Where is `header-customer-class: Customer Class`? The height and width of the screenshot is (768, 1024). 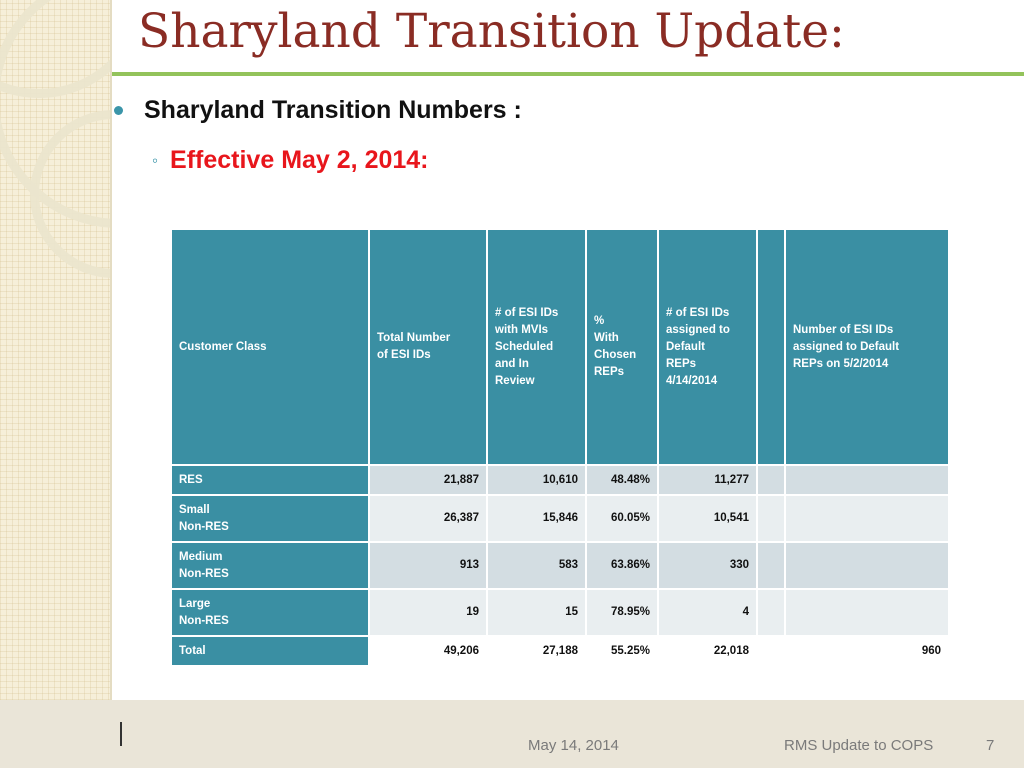
header-customer-class: Customer Class is located at coordinates (270, 347).